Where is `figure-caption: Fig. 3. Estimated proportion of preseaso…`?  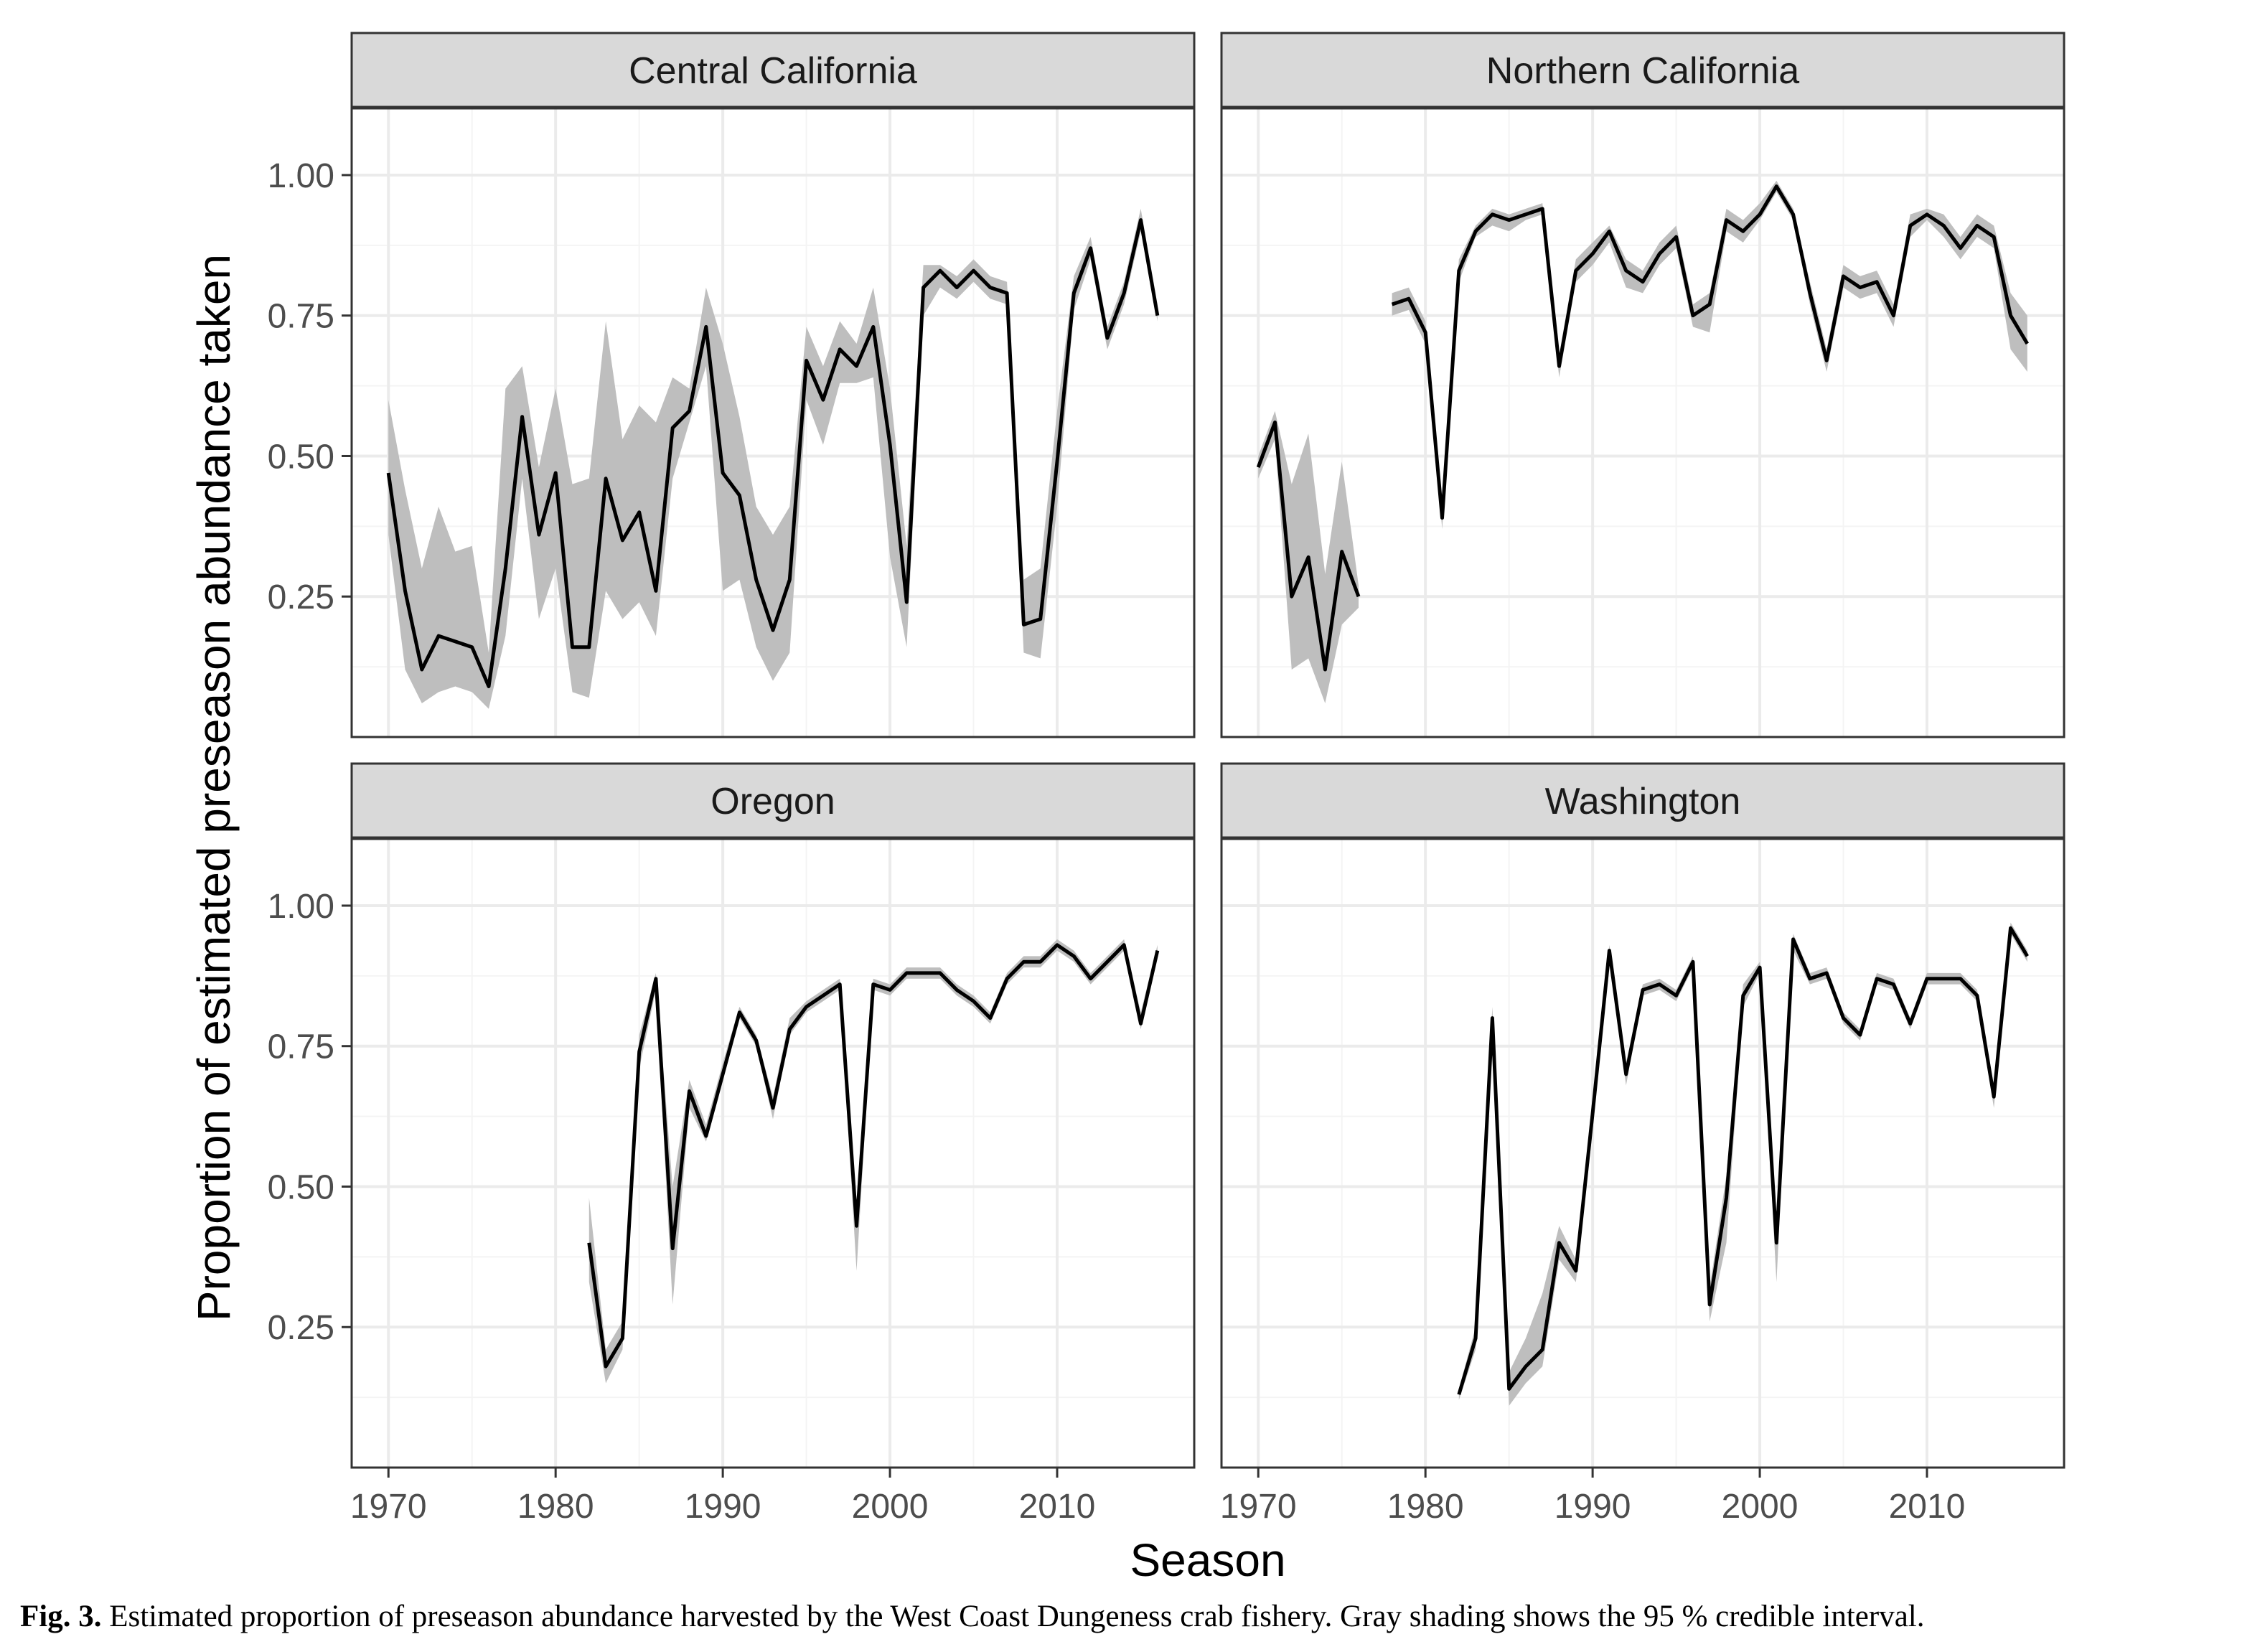
figure-caption: Fig. 3. Estimated proportion of preseaso… is located at coordinates (1132, 1616).